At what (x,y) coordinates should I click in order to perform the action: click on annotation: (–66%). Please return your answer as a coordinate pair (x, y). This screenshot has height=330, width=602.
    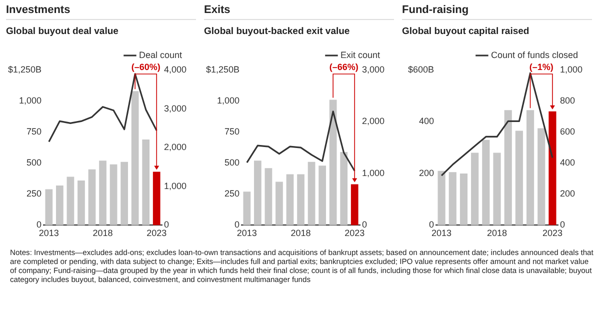
    Looking at the image, I should click on (343, 67).